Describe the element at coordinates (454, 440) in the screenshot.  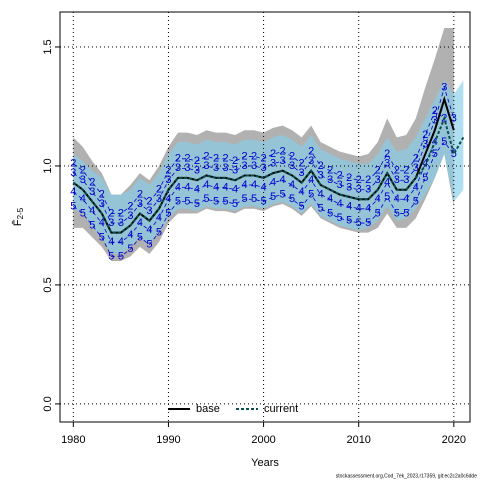
I see `x-tick-label: 2020` at that location.